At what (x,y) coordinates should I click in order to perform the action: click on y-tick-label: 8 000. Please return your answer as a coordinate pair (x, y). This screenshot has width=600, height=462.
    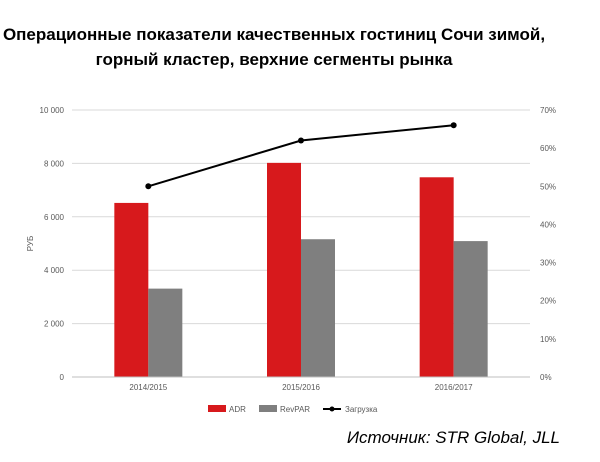
    Looking at the image, I should click on (54, 163).